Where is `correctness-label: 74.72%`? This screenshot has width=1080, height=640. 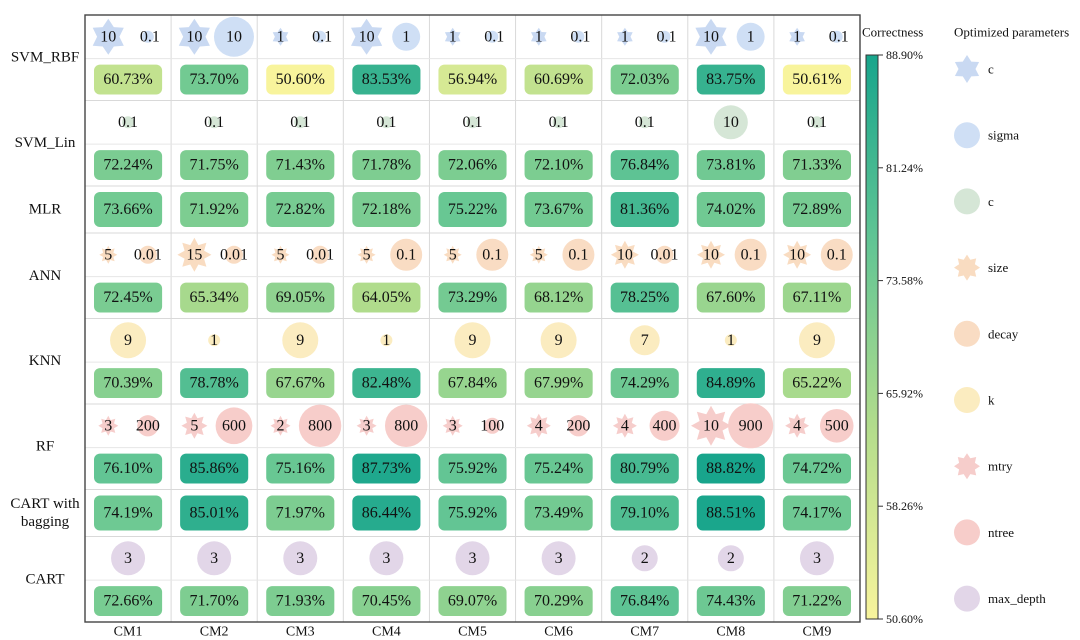
correctness-label: 74.72% is located at coordinates (816, 468).